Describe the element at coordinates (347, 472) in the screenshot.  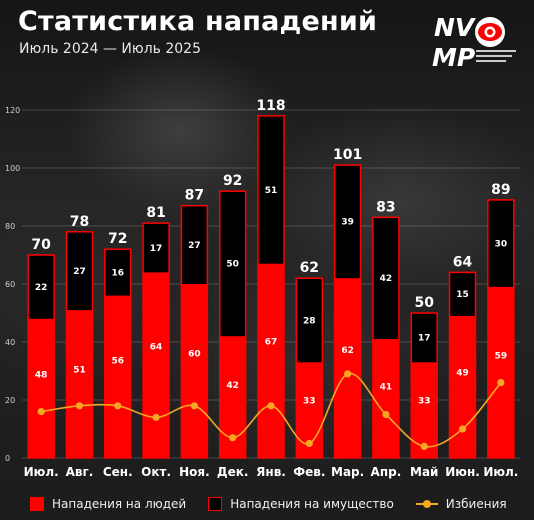
I see `x-tick-label: Мар.` at that location.